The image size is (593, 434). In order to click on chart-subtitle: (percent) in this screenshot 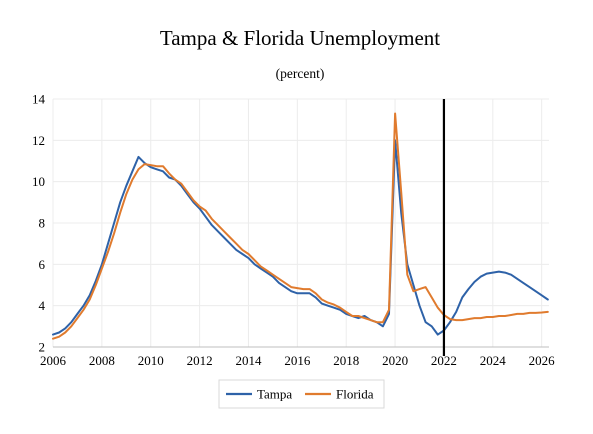, I will do `click(300, 73)`.